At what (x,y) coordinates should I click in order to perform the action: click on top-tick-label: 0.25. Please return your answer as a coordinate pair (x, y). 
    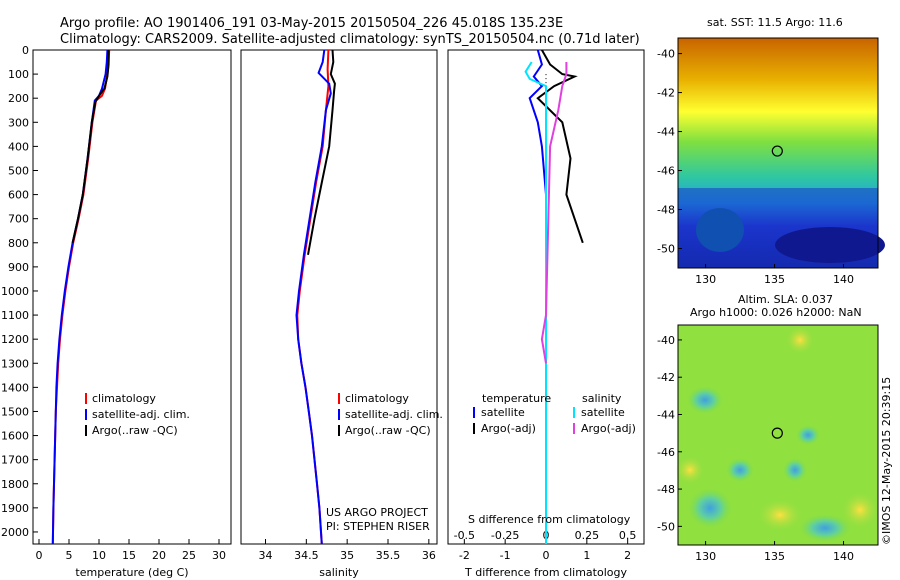
    Looking at the image, I should click on (587, 535).